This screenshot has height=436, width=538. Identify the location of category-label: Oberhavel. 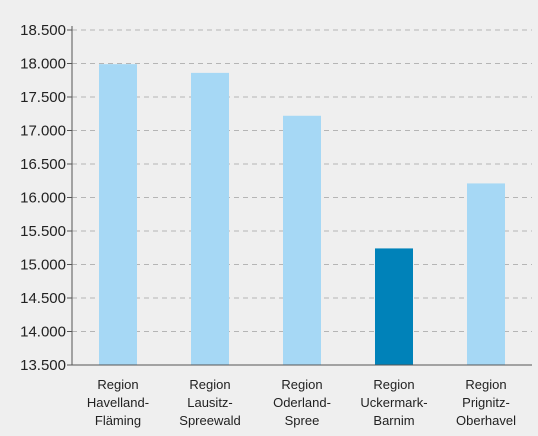
(486, 420).